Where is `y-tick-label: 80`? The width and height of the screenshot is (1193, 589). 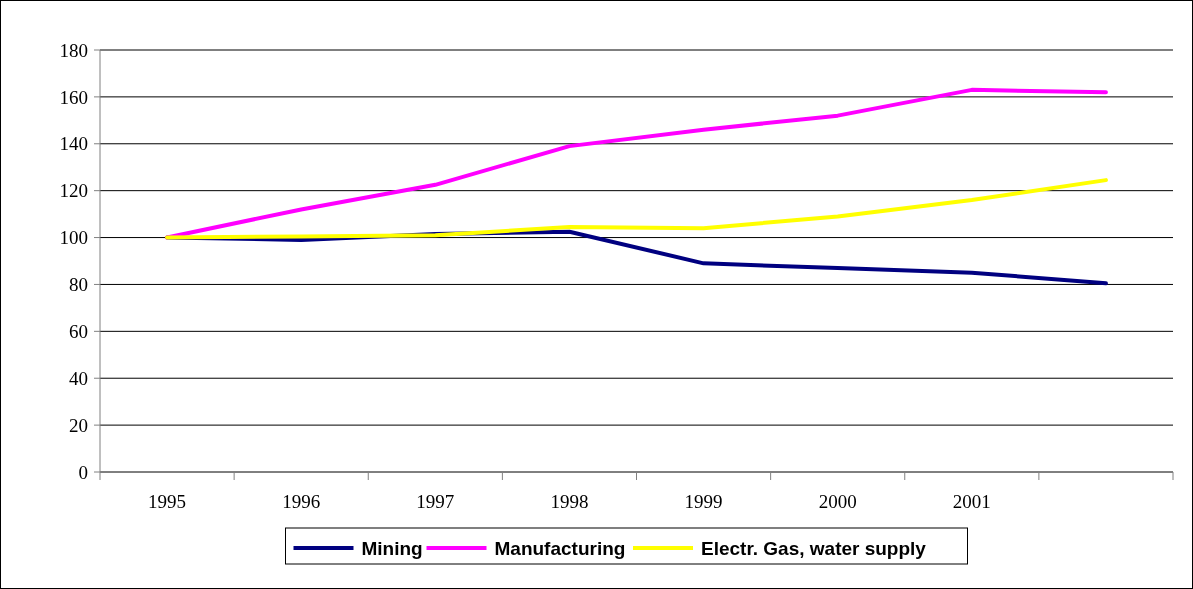
y-tick-label: 80 is located at coordinates (78, 285).